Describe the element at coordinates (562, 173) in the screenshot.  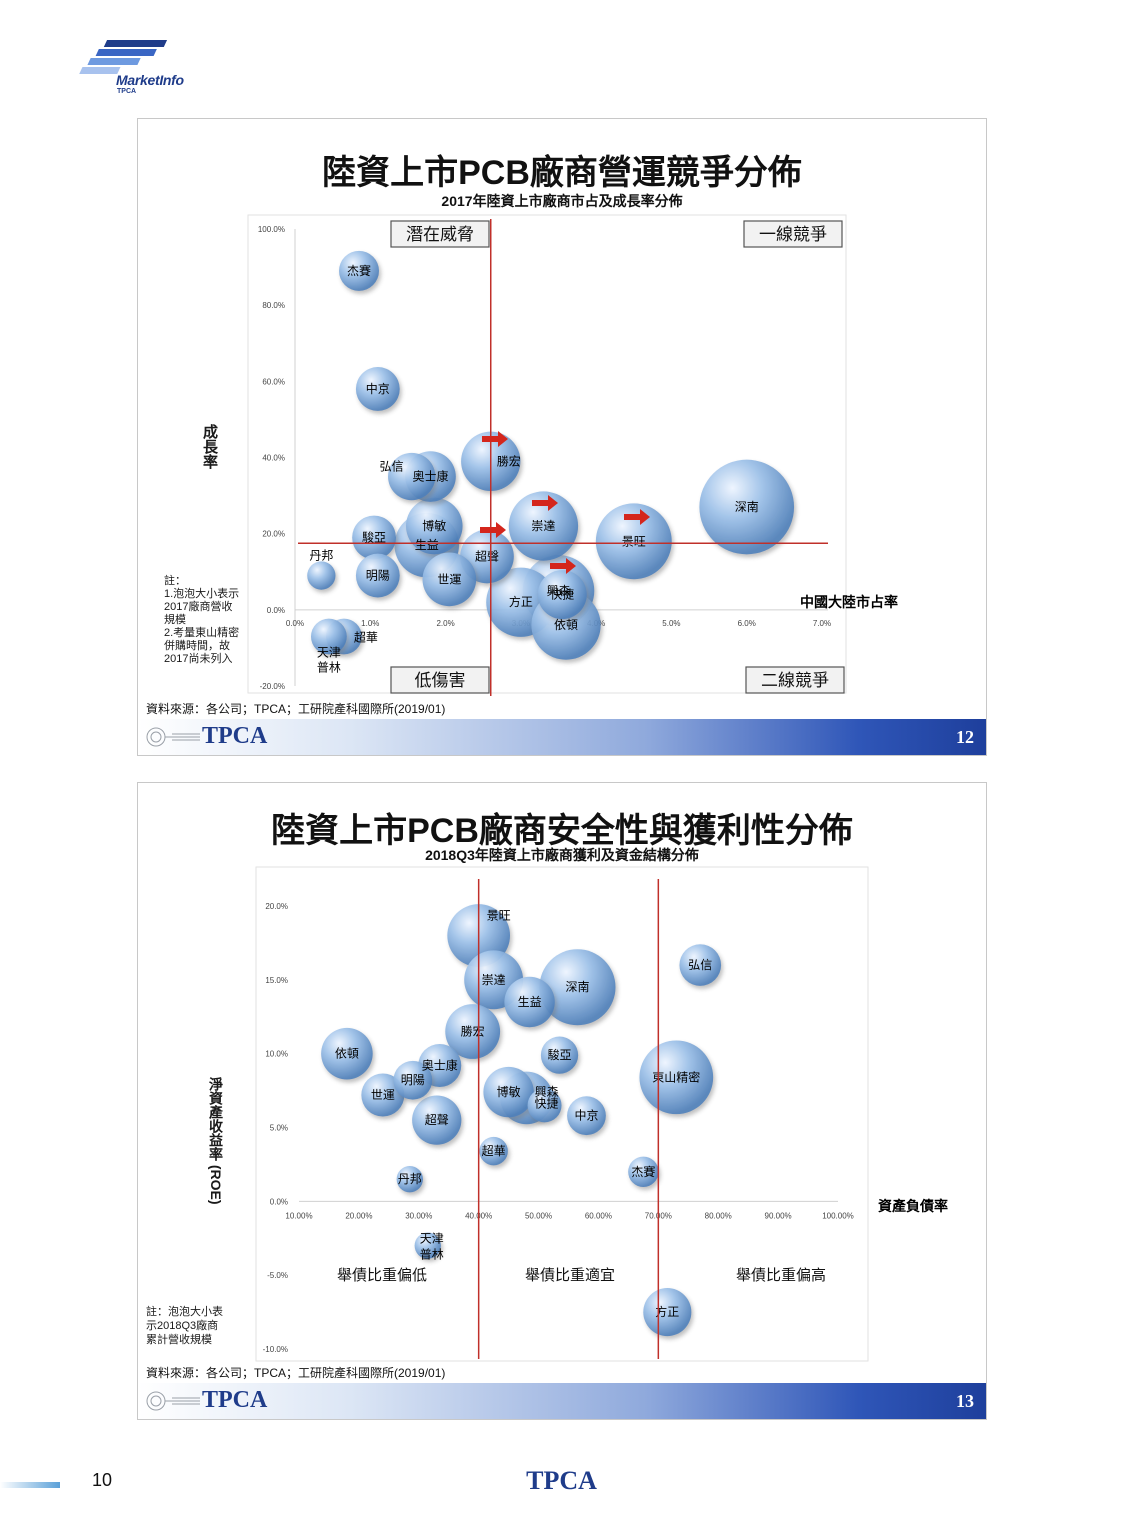
I see `slide-title: 陸資上市PCB廠商營運競爭分佈` at that location.